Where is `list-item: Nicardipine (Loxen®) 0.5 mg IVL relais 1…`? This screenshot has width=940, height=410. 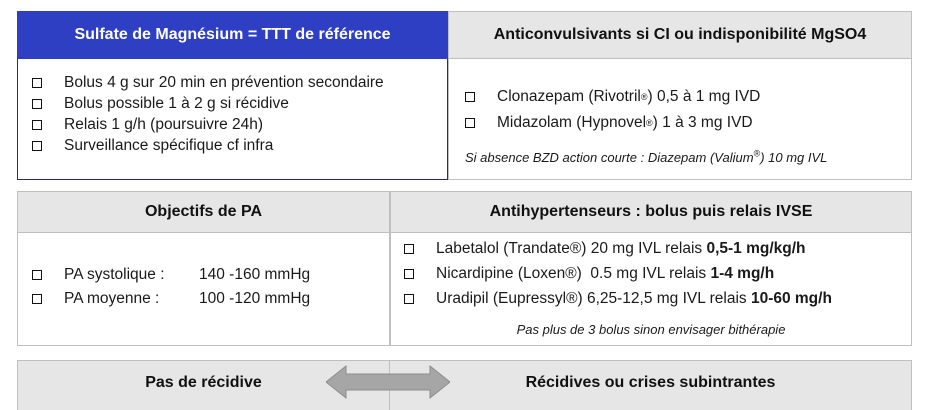 list-item: Nicardipine (Loxen®) 0.5 mg IVL relais 1… is located at coordinates (656, 273).